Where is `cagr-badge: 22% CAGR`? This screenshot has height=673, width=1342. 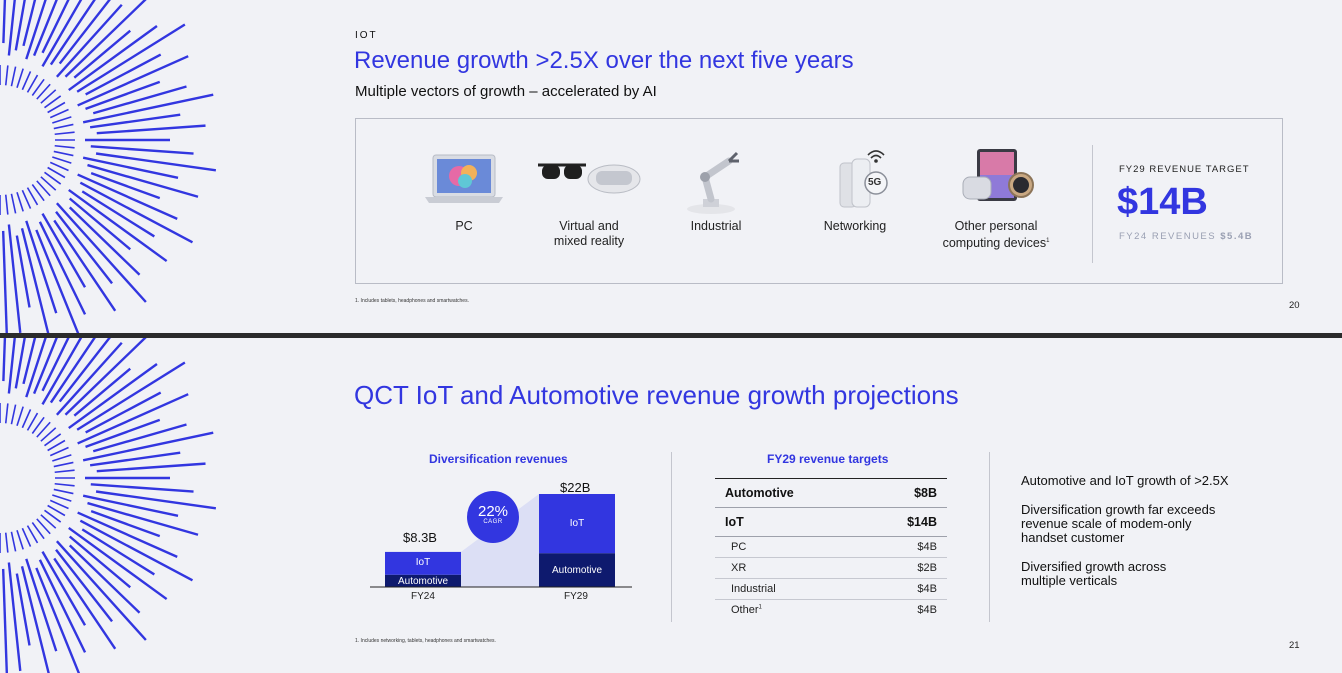 cagr-badge: 22% CAGR is located at coordinates (493, 517).